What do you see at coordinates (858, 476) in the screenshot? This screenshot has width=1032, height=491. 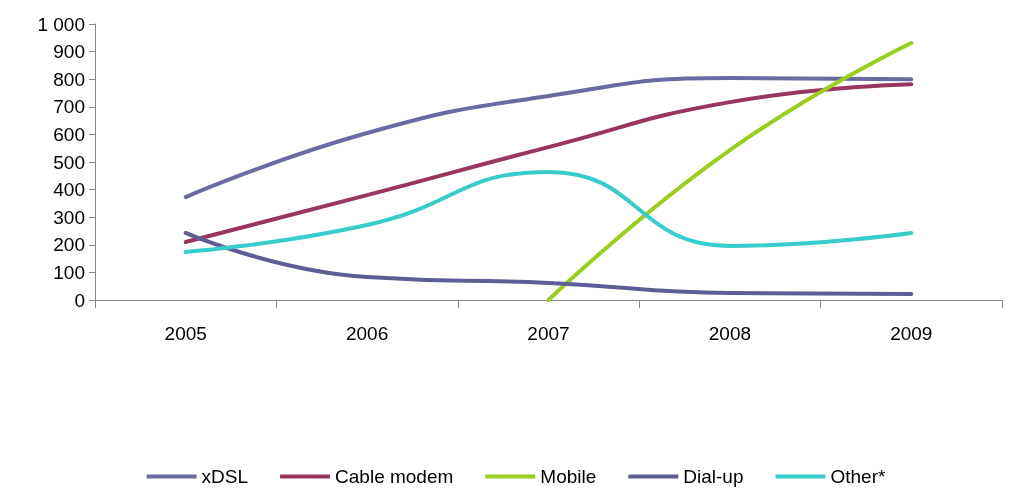 I see `legend-label: Other*` at bounding box center [858, 476].